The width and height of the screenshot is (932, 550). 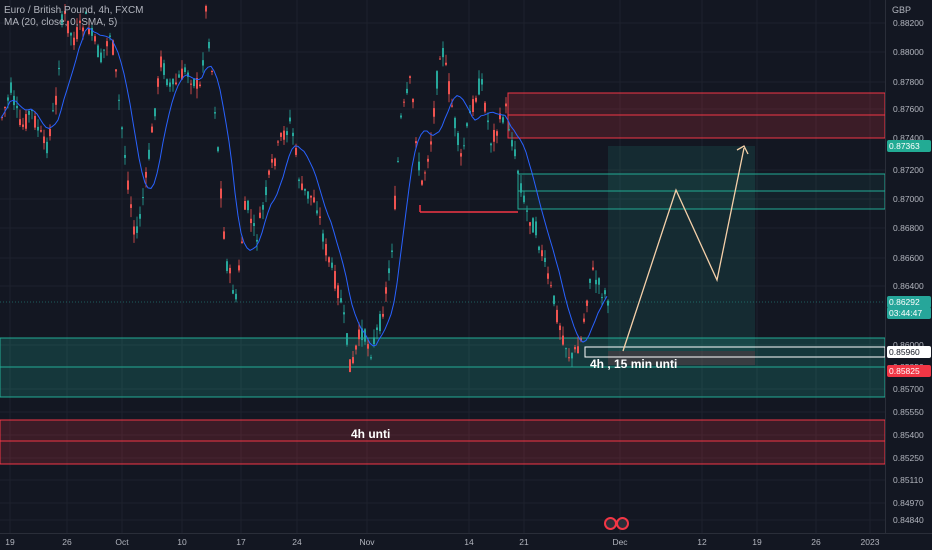 What do you see at coordinates (909, 371) in the screenshot?
I see `stop-price-label: 0.85825` at bounding box center [909, 371].